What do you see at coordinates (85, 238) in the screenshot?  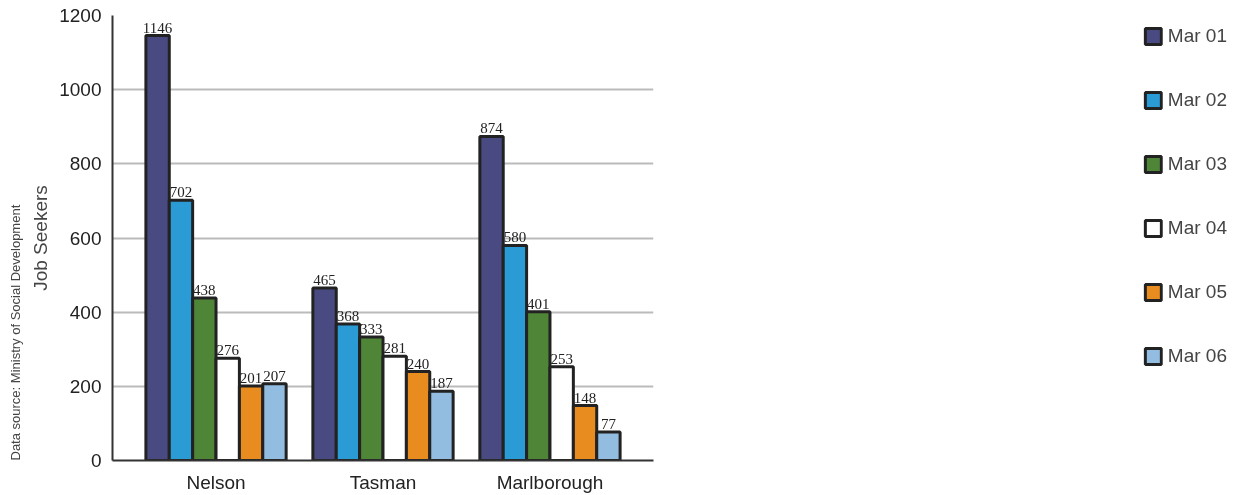 I see `y-tick-label: 600` at bounding box center [85, 238].